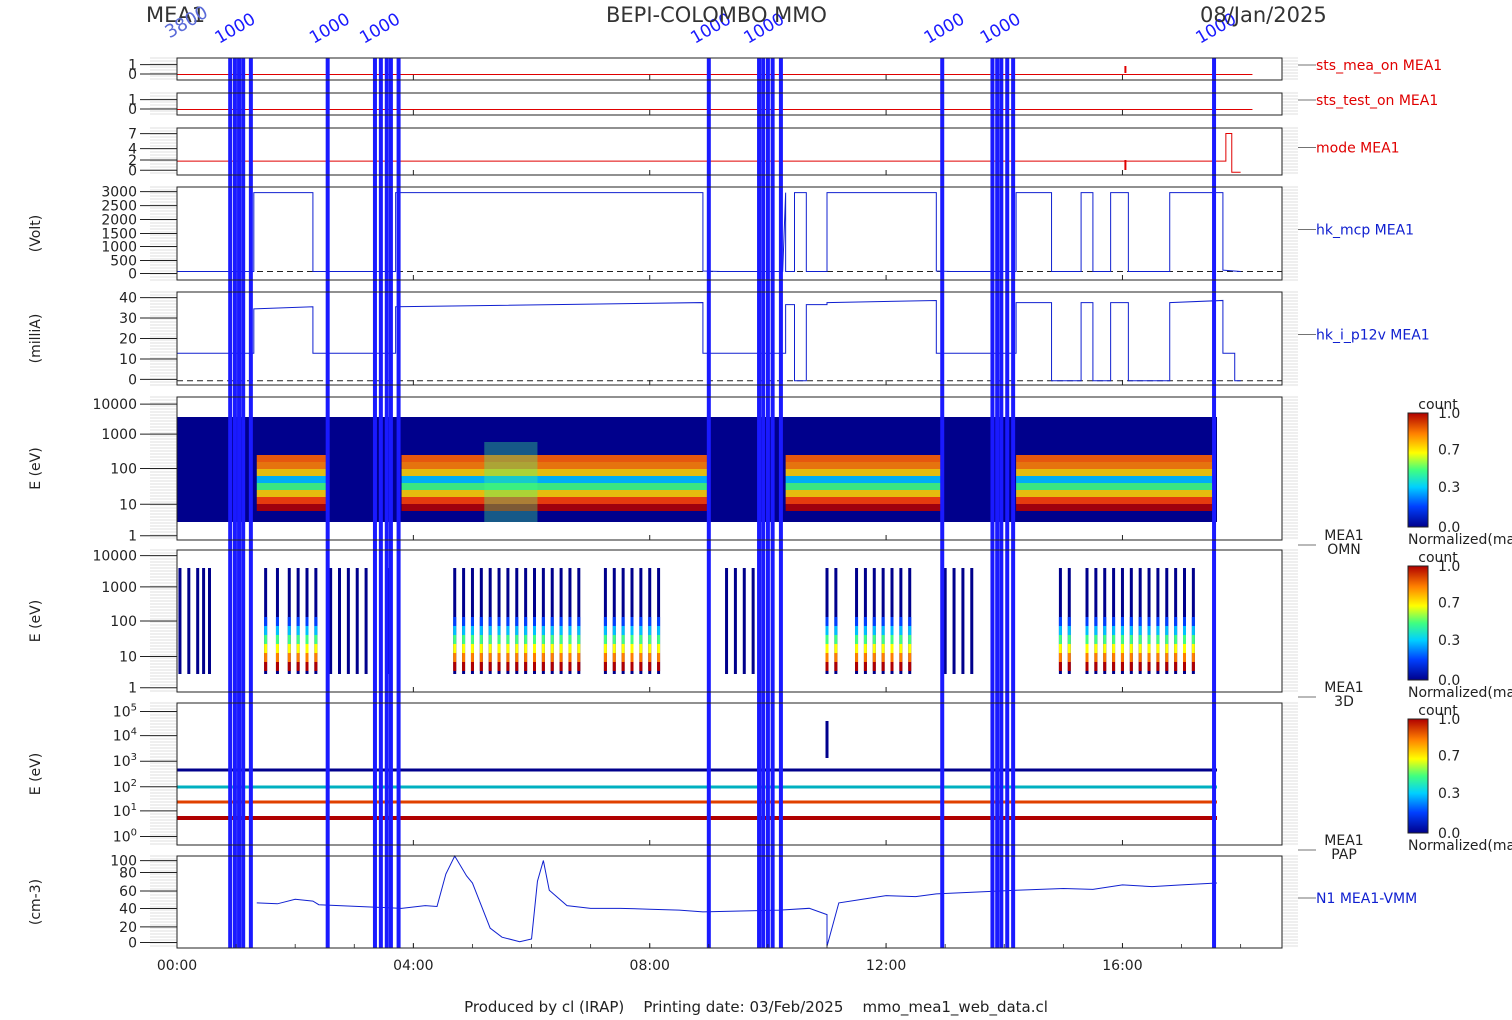 The height and width of the screenshot is (1020, 1512). What do you see at coordinates (176, 15) in the screenshot?
I see `instrument-title: MEA1` at bounding box center [176, 15].